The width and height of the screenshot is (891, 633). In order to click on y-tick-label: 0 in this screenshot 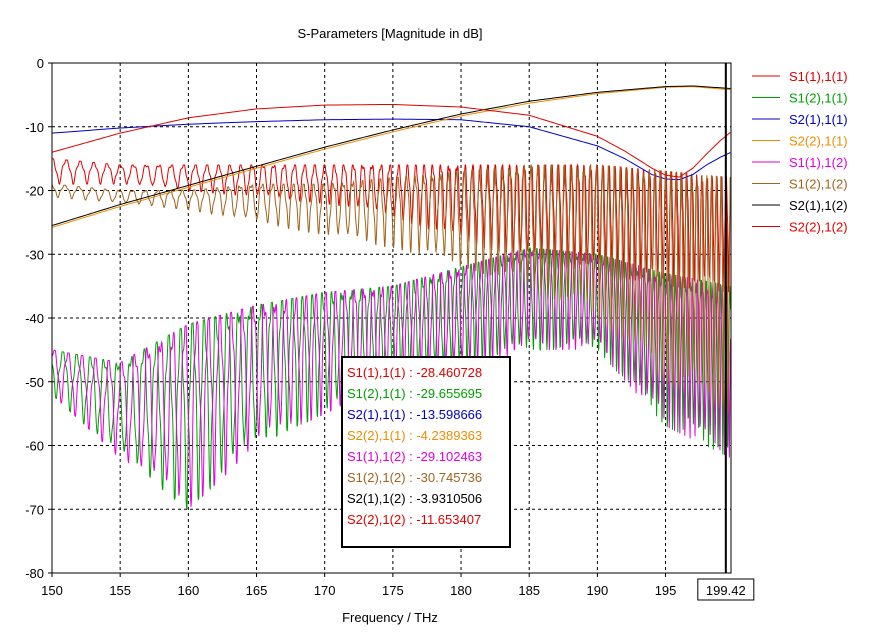, I will do `click(40, 63)`.